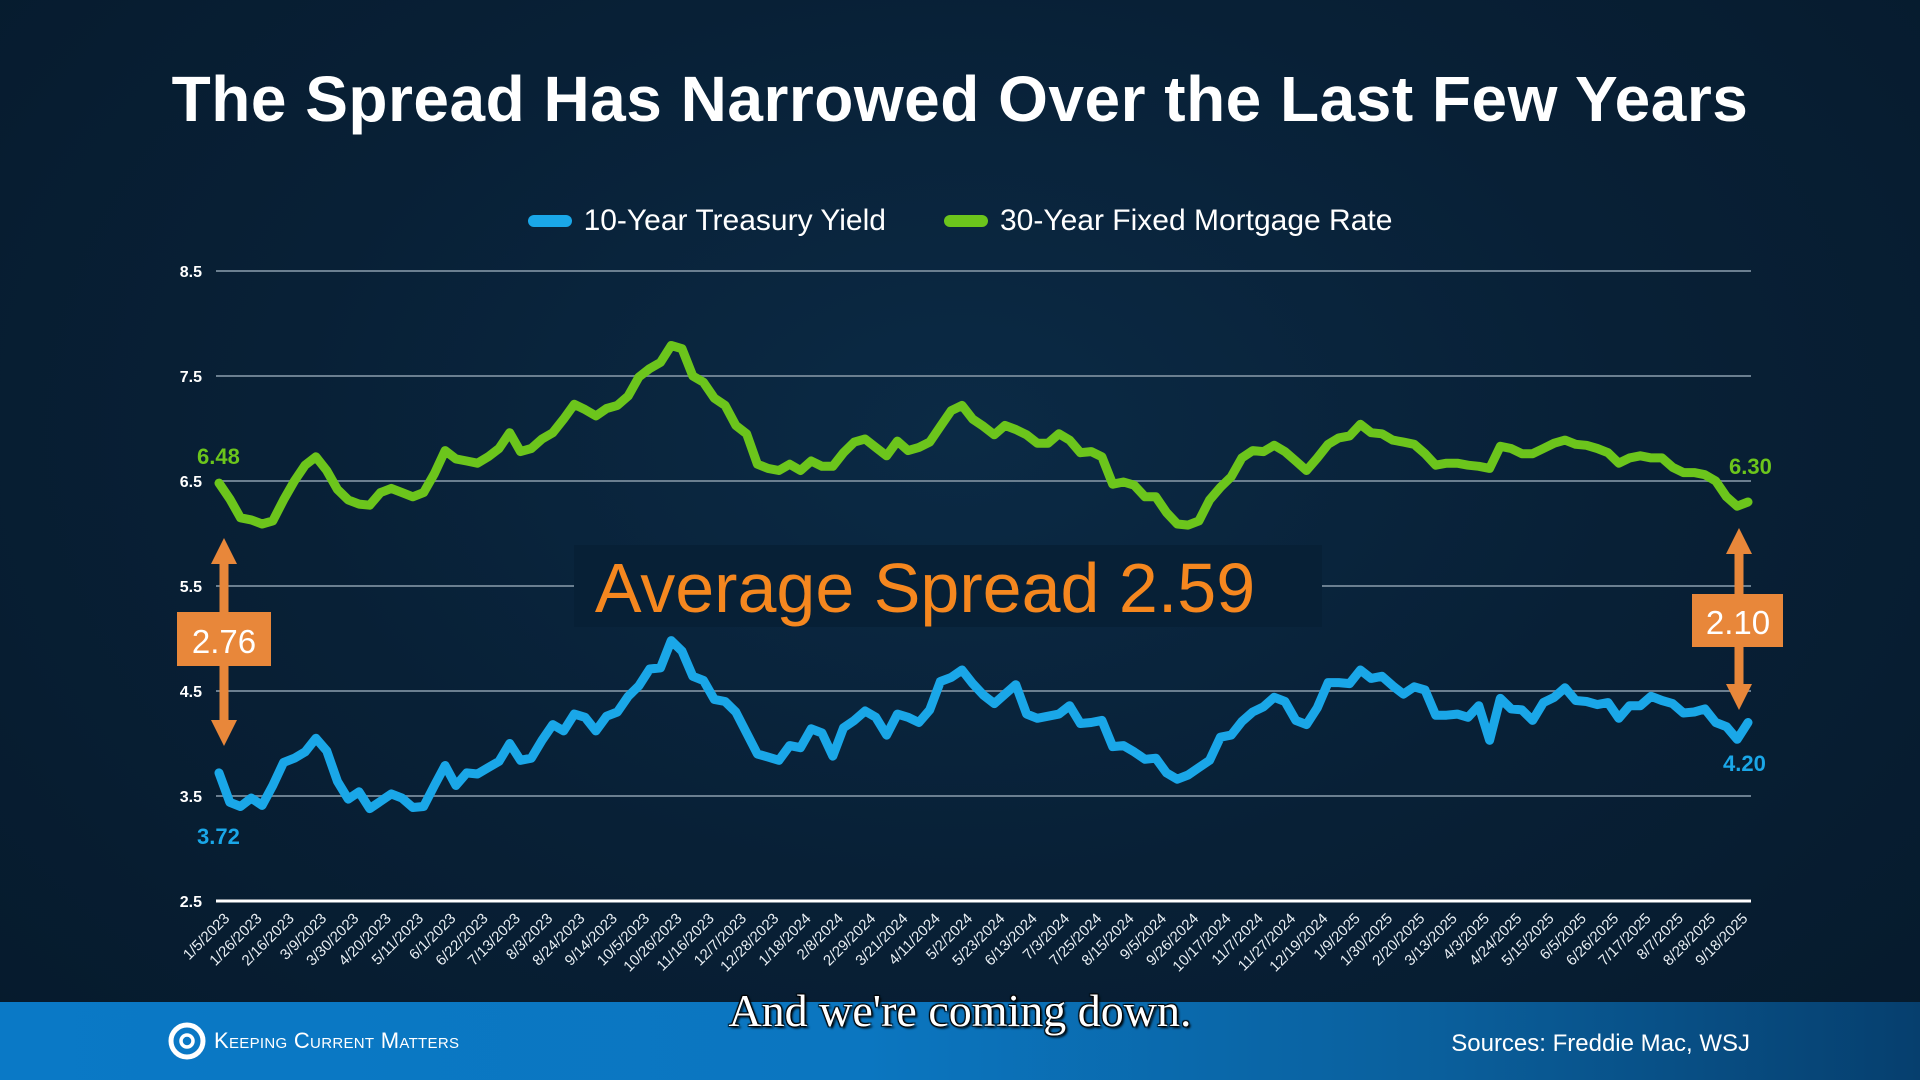  What do you see at coordinates (983, 435) in the screenshot?
I see `30-year-fixed-mortgage-rate-line` at bounding box center [983, 435].